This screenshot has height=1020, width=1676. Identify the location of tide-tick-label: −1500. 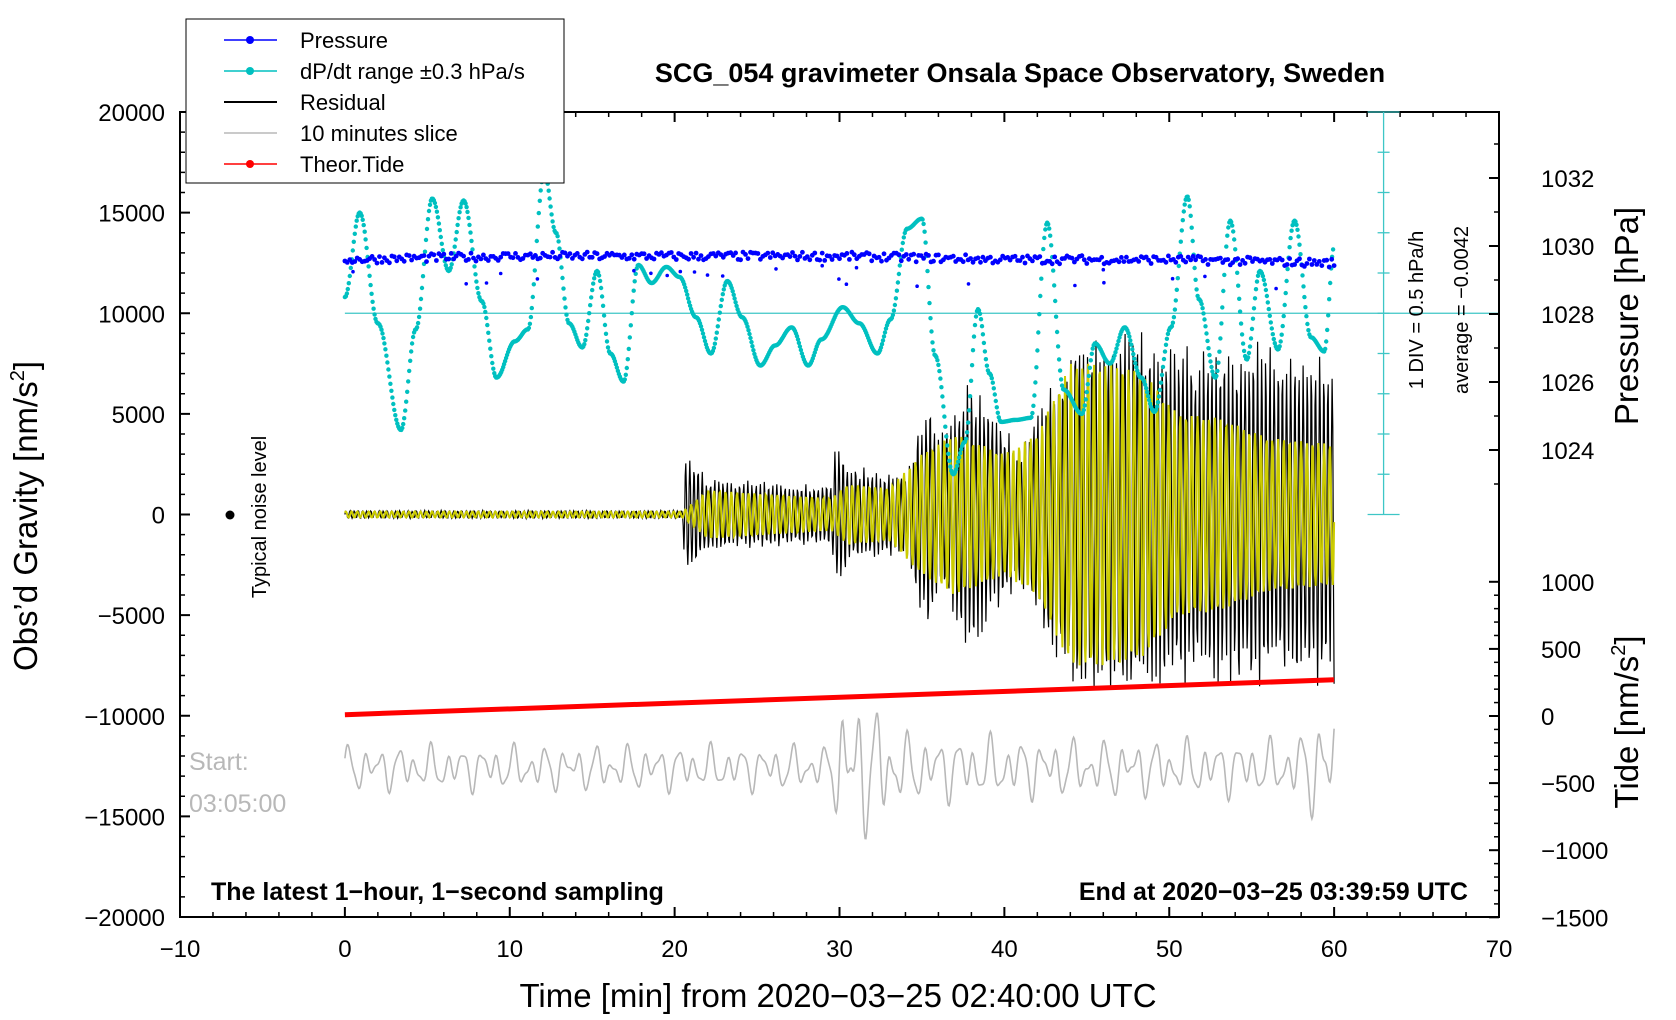
(1574, 918).